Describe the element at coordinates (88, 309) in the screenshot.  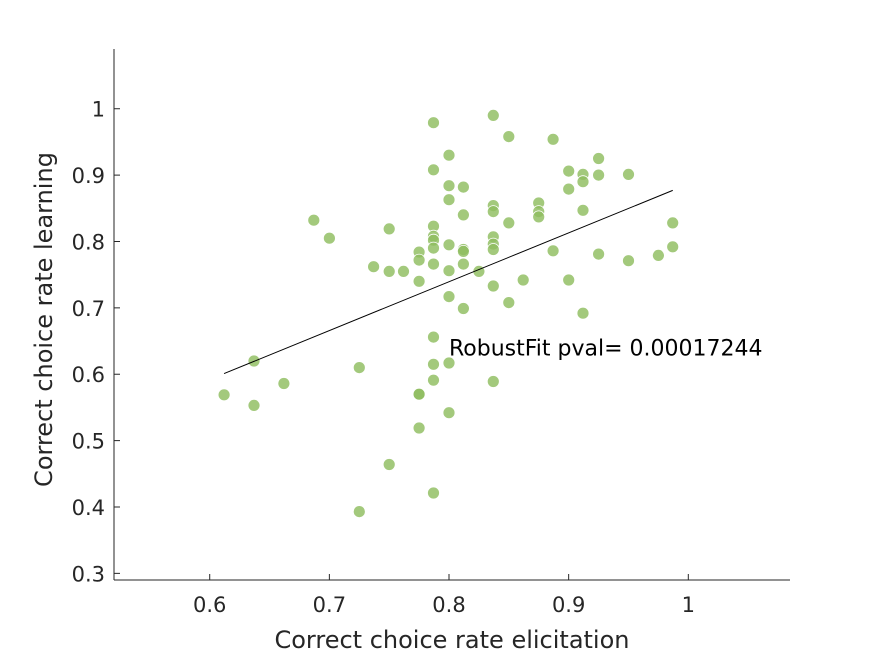
I see `y-tick-label: 0.7` at that location.